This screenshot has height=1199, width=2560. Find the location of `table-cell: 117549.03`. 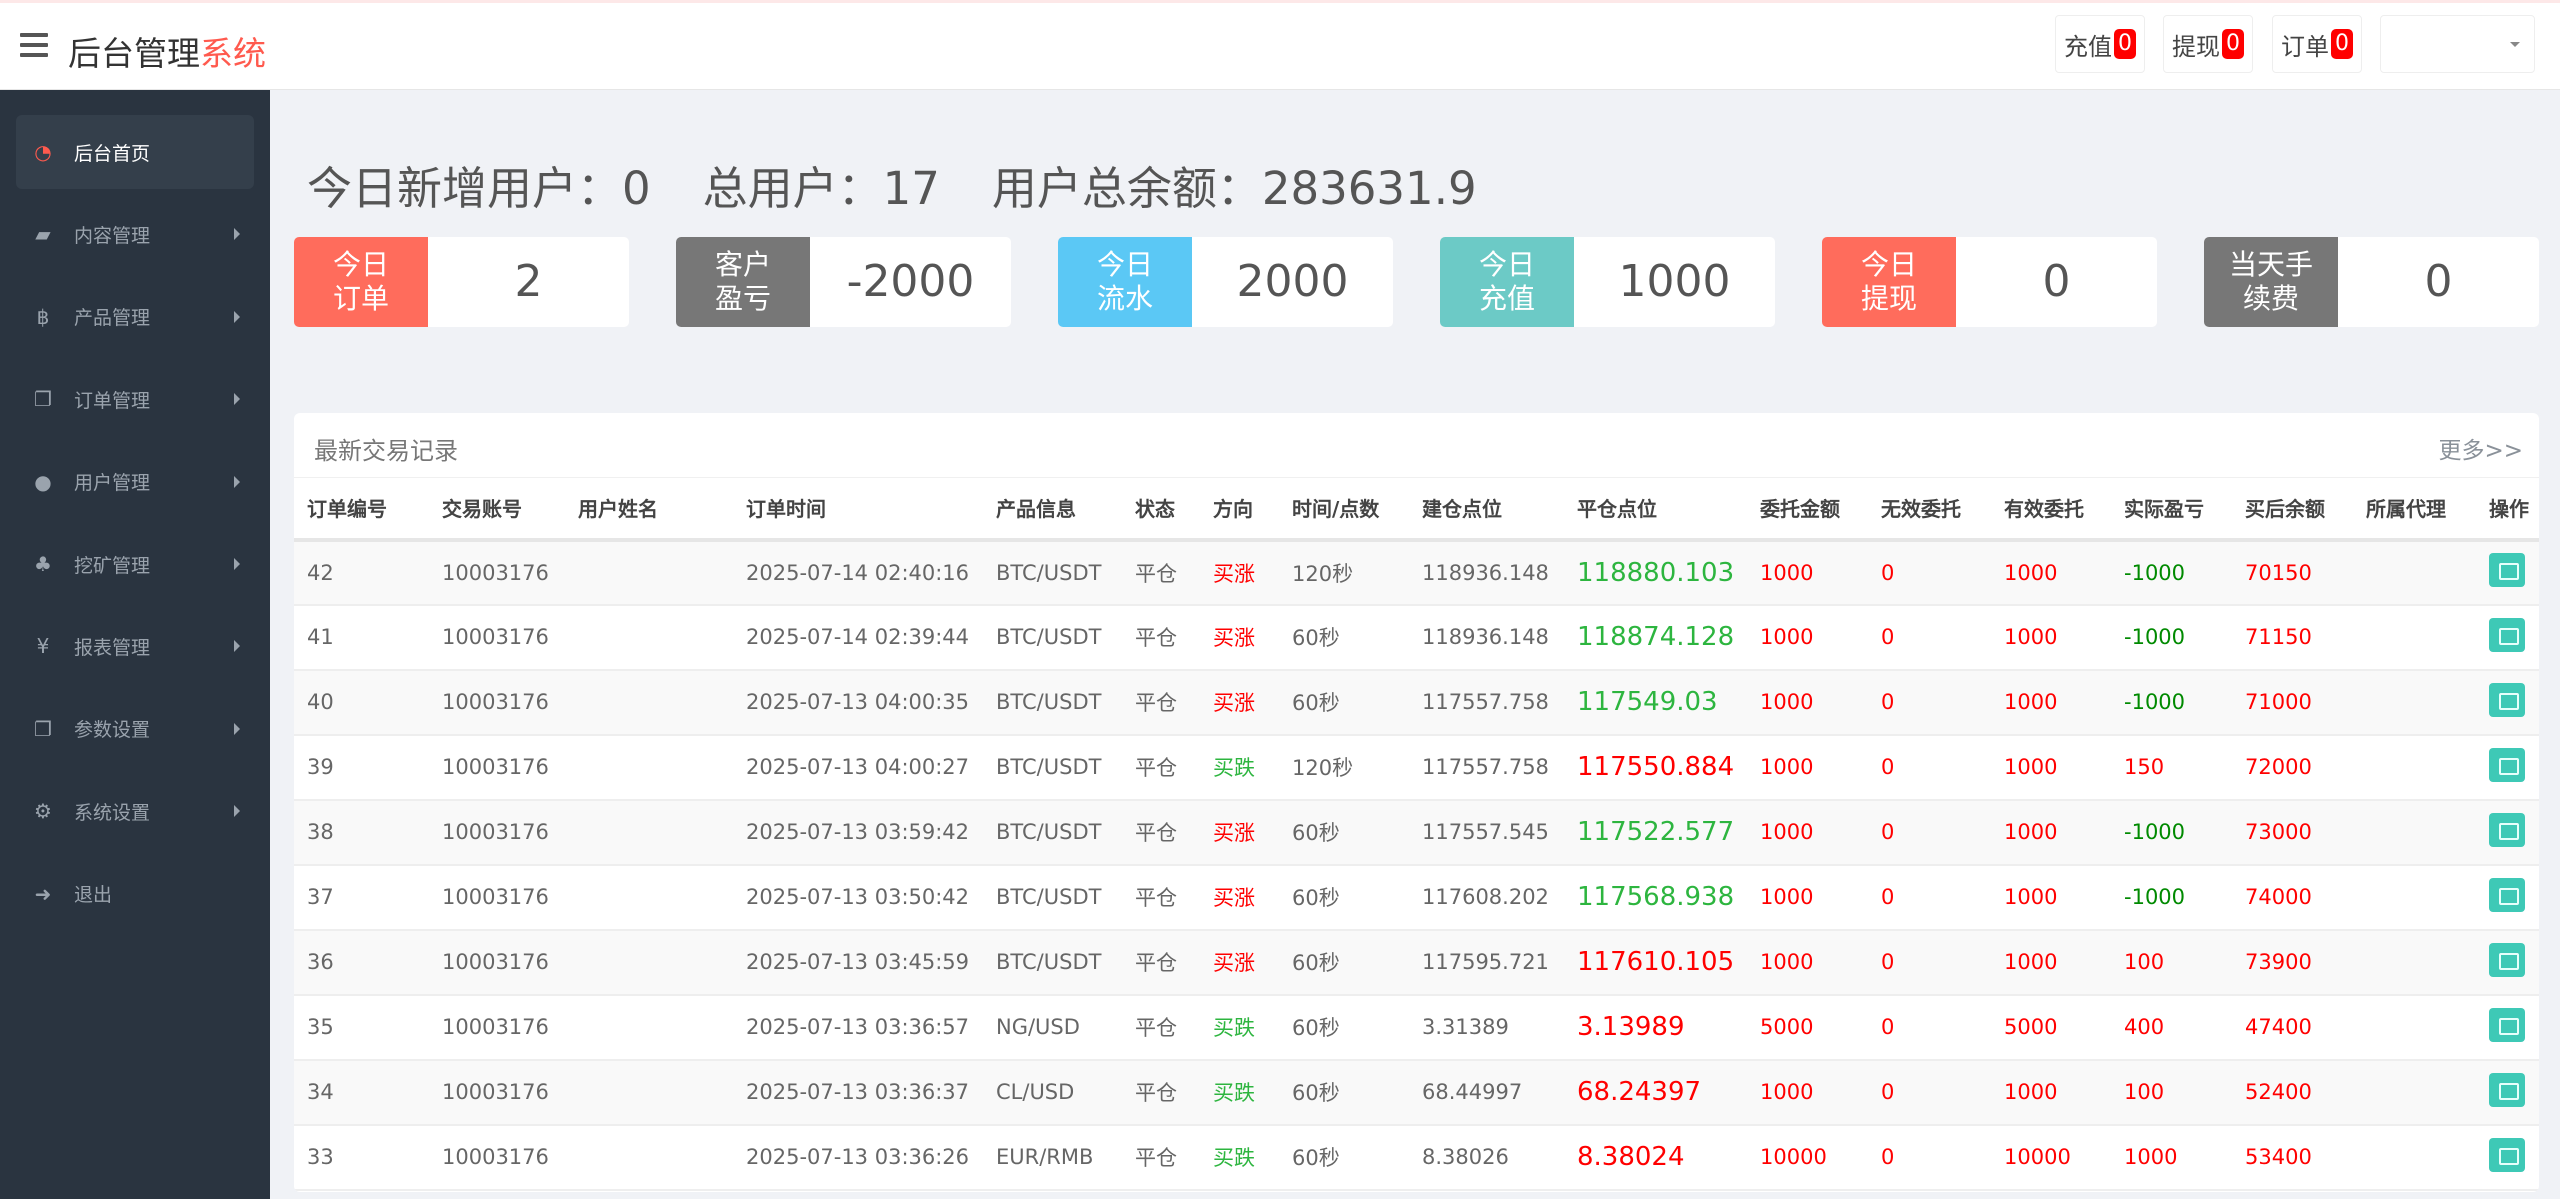

table-cell: 117549.03 is located at coordinates (1655, 702).